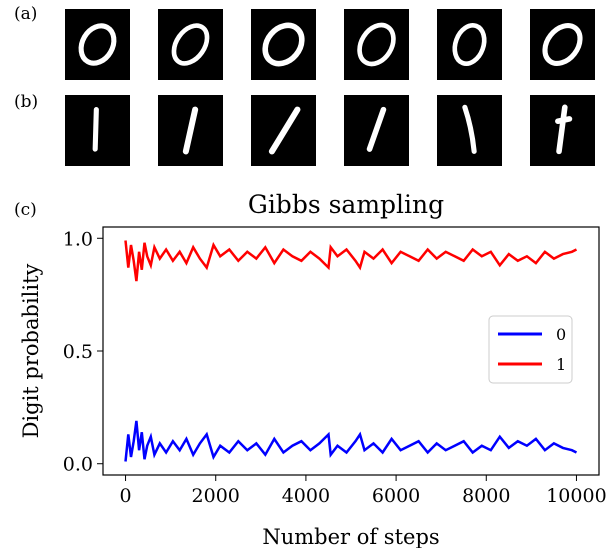 Image resolution: width=609 pixels, height=548 pixels. I want to click on panel-label-b: (b), so click(26, 102).